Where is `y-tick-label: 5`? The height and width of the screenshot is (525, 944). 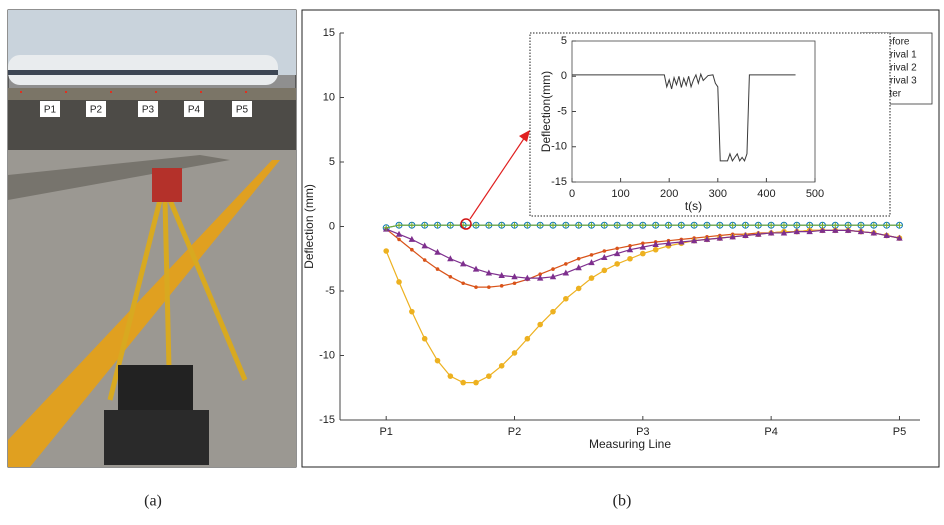
y-tick-label: 5 is located at coordinates (332, 162).